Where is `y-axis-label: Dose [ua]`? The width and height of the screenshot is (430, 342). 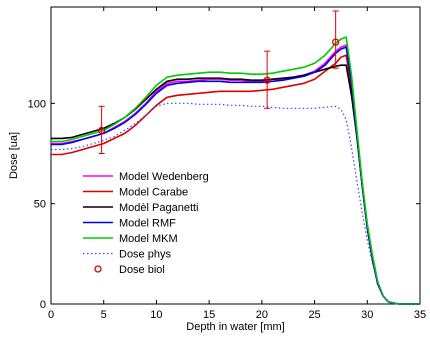 y-axis-label: Dose [ua] is located at coordinates (14, 155).